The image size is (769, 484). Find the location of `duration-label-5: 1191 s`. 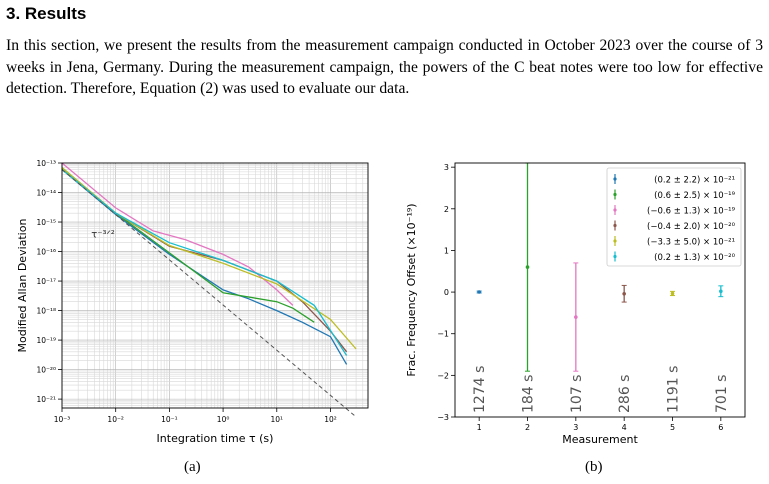

duration-label-5: 1191 s is located at coordinates (674, 389).